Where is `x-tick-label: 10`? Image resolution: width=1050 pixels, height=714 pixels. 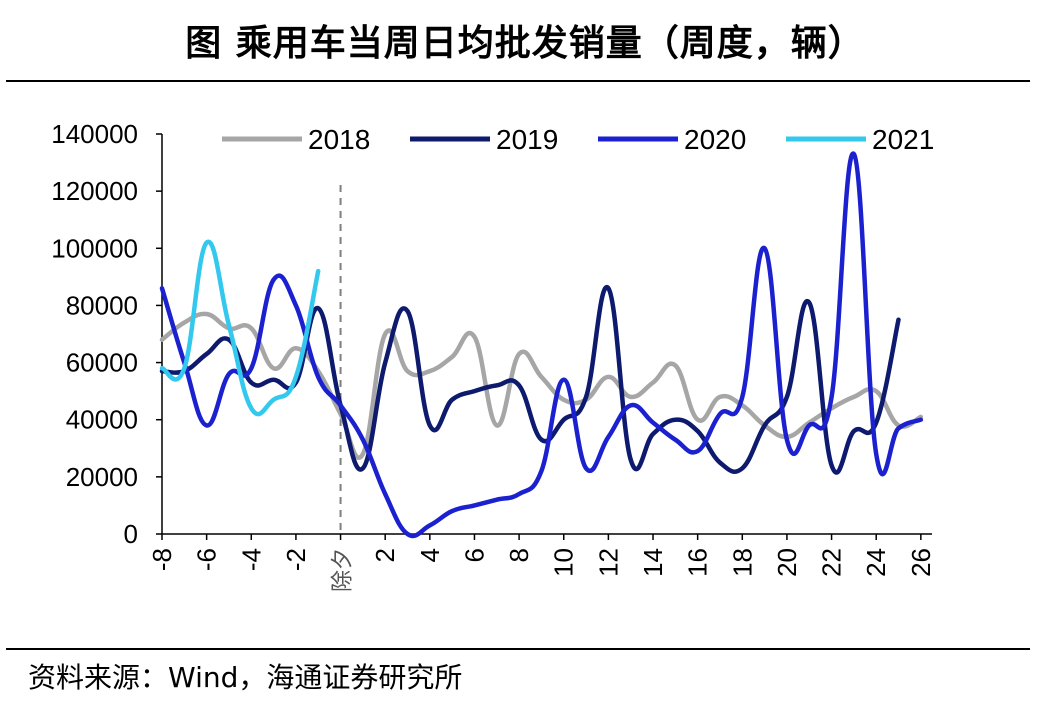
x-tick-label: 10 is located at coordinates (564, 562).